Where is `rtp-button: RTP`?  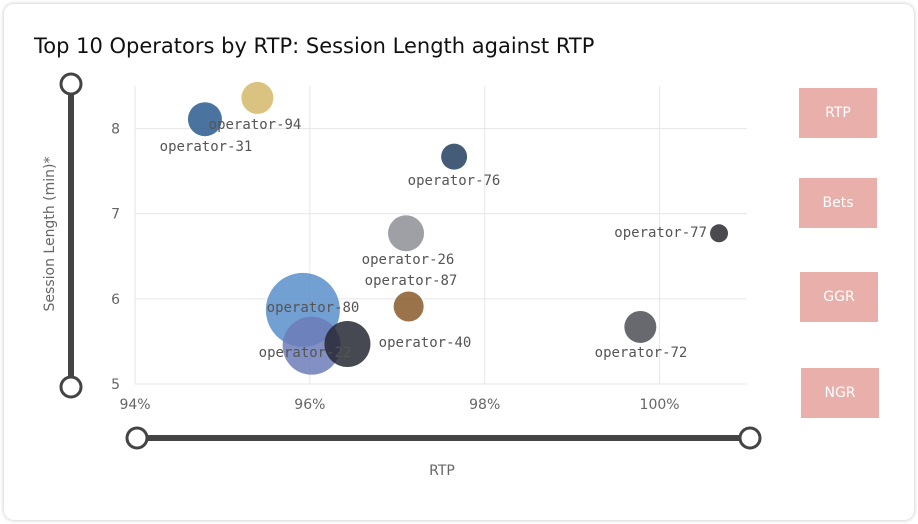
rtp-button: RTP is located at coordinates (838, 113).